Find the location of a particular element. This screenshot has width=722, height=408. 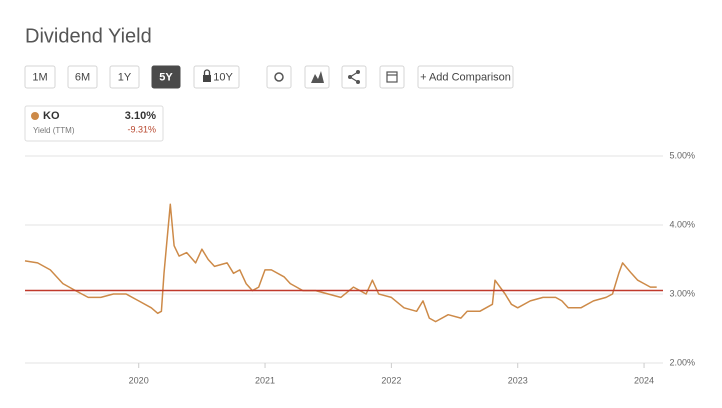

y-tick-label: 4.00% is located at coordinates (682, 224).